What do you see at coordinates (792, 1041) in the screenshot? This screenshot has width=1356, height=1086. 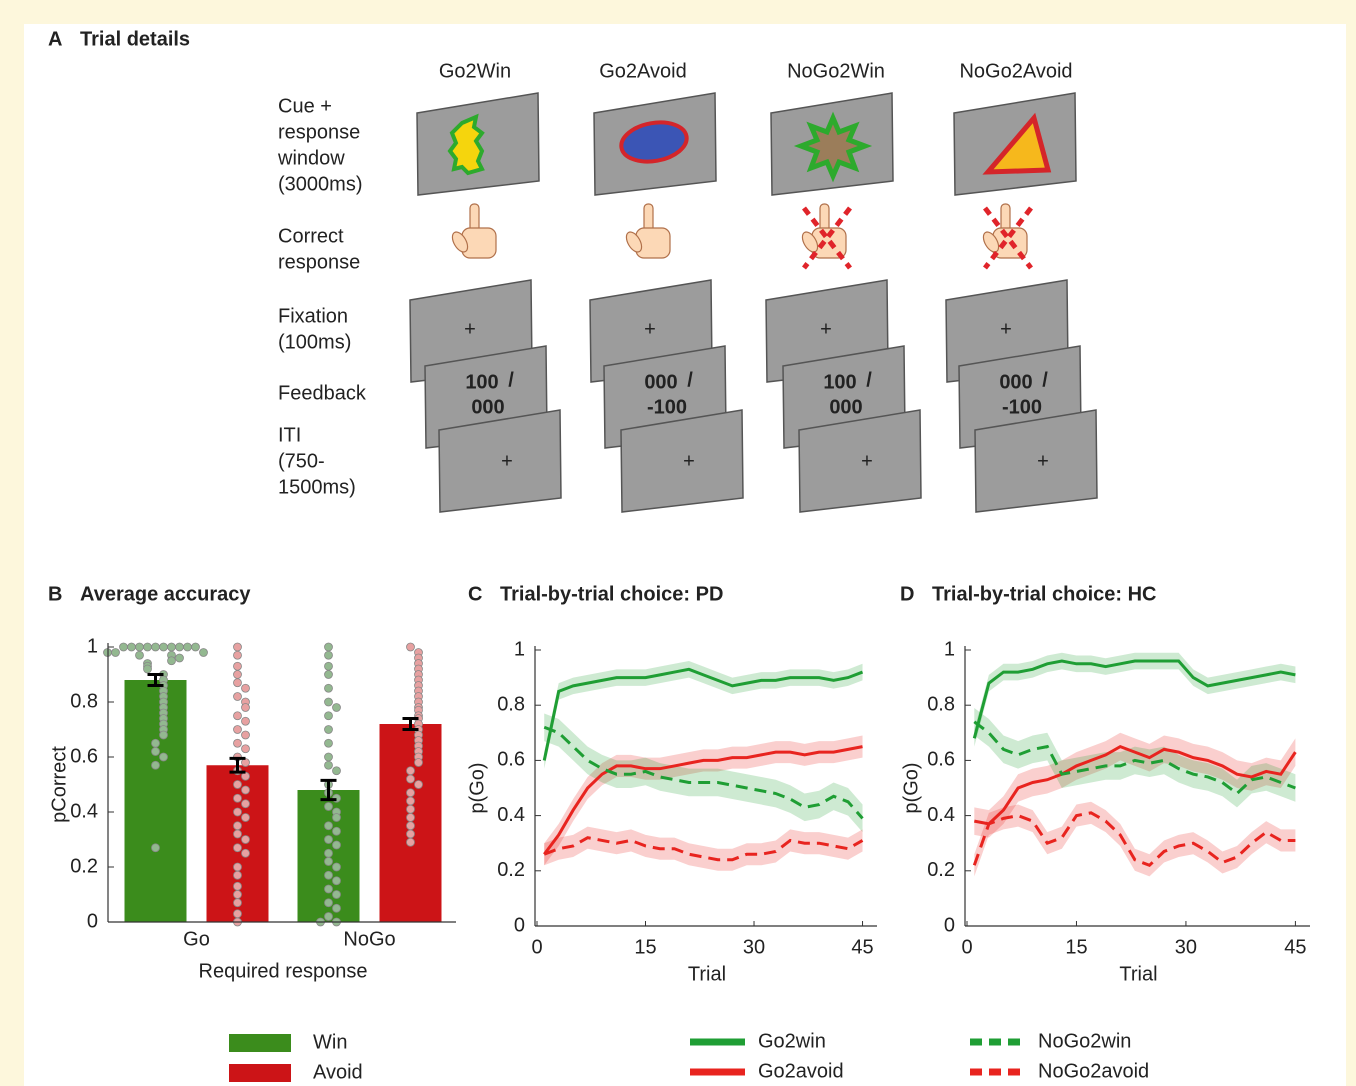 I see `legend-label: Go2win` at bounding box center [792, 1041].